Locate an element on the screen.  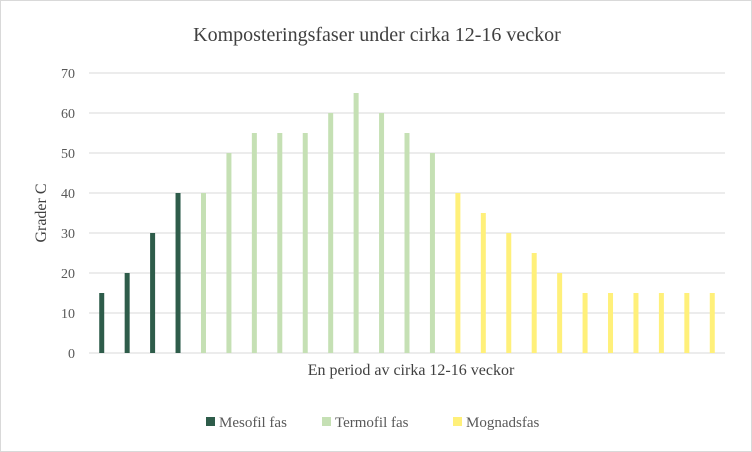
legend-item: Mognadsfas is located at coordinates (496, 423).